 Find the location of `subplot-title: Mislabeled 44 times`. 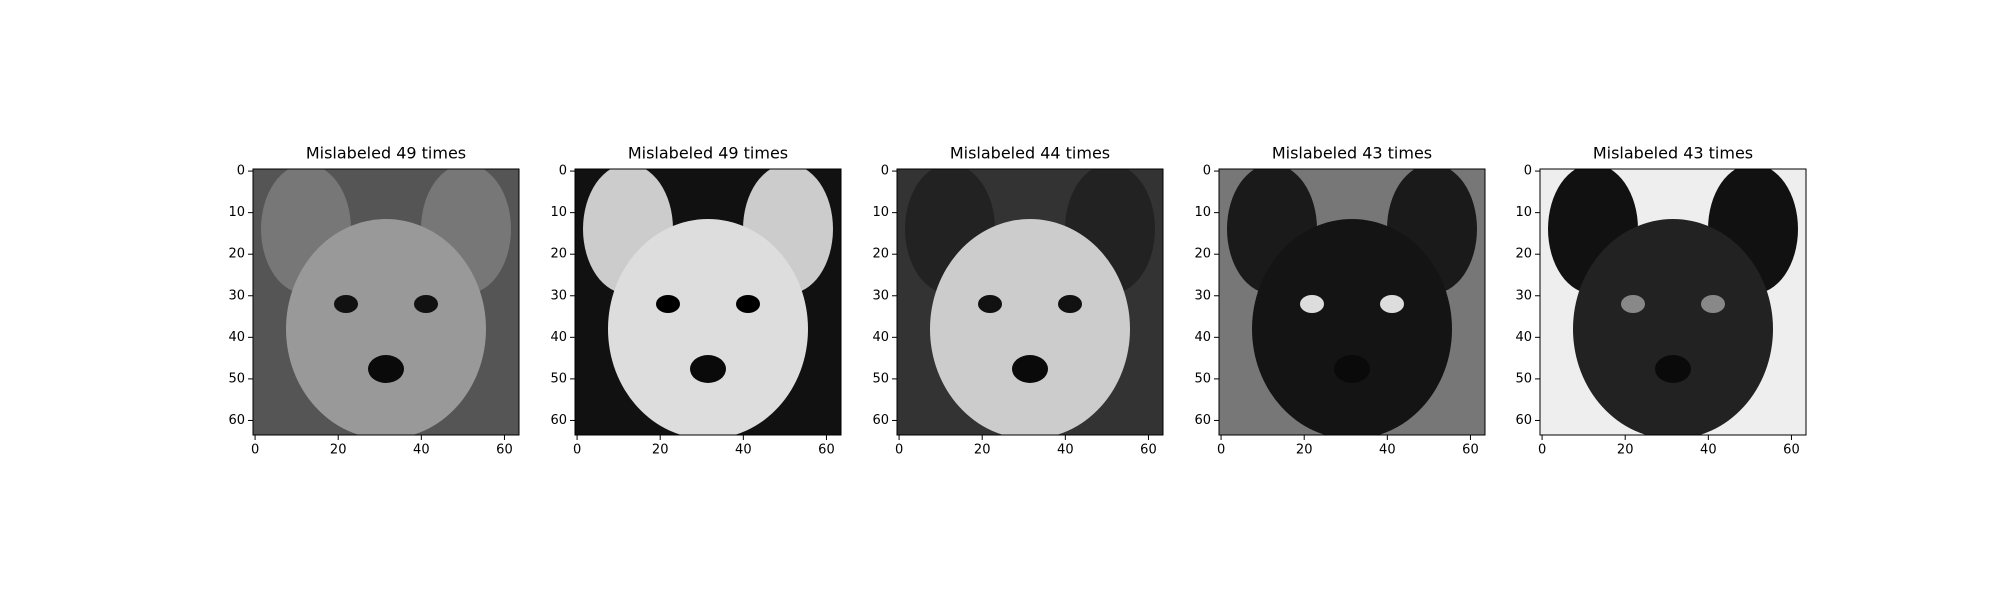

subplot-title: Mislabeled 44 times is located at coordinates (1030, 153).